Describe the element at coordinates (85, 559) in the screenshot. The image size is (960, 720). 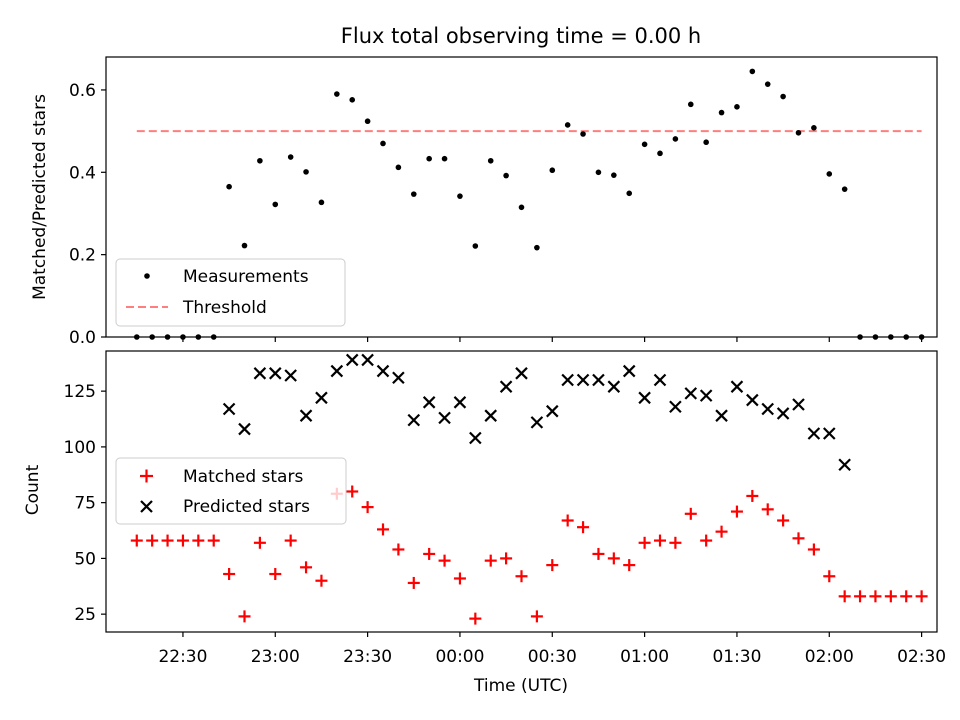
I see `count-y-tick-label: 50` at that location.